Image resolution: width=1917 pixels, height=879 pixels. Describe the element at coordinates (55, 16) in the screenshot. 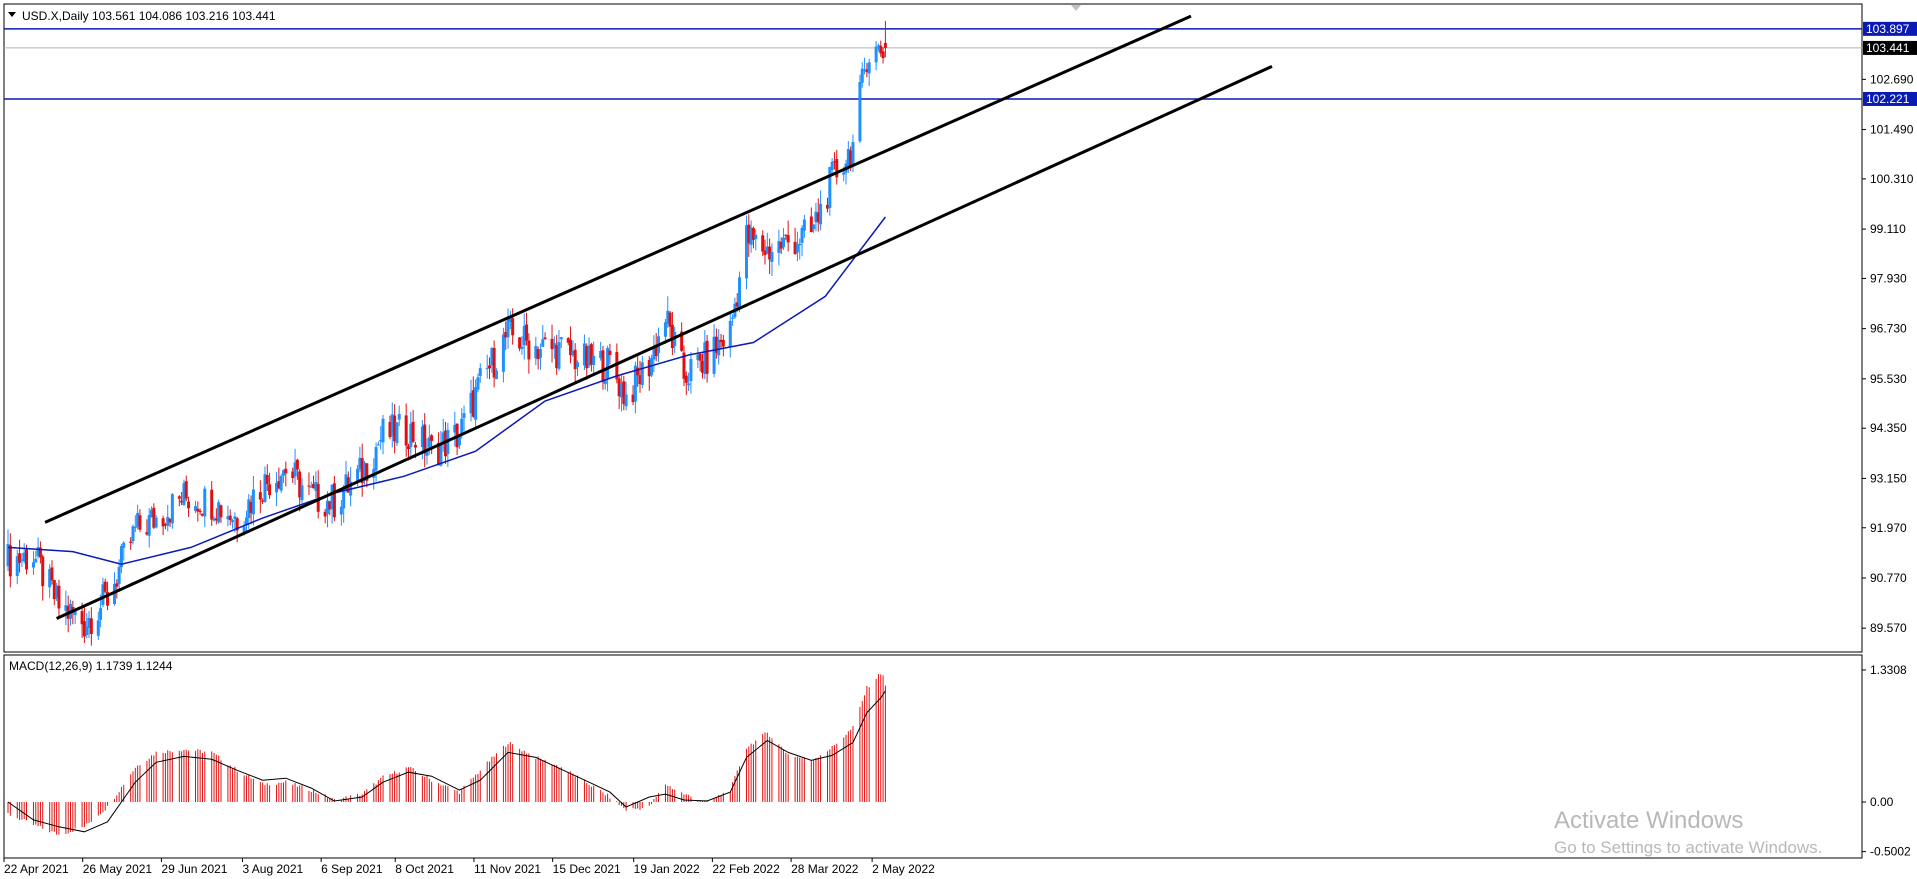

I see `symbol-label: USD.X,Daily` at that location.